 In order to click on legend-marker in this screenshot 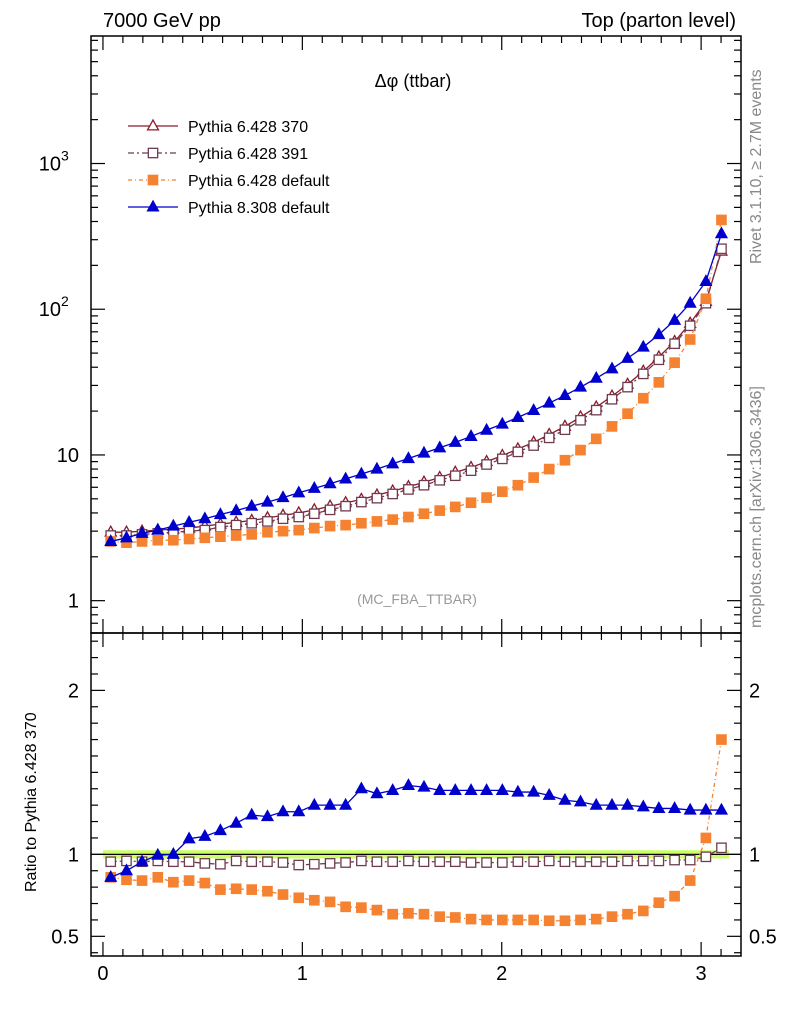, I will do `click(153, 124)`.